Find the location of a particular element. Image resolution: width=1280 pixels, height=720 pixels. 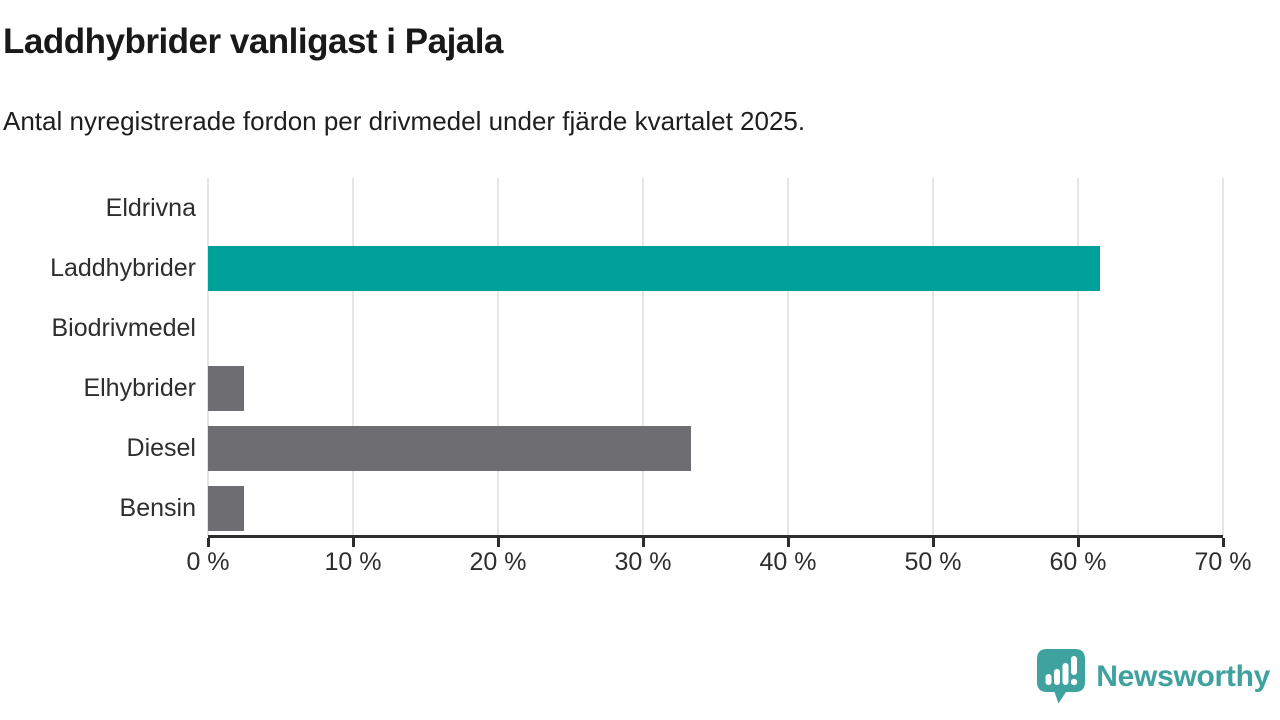

newsworthy-branding: Newsworthy is located at coordinates (1153, 676).